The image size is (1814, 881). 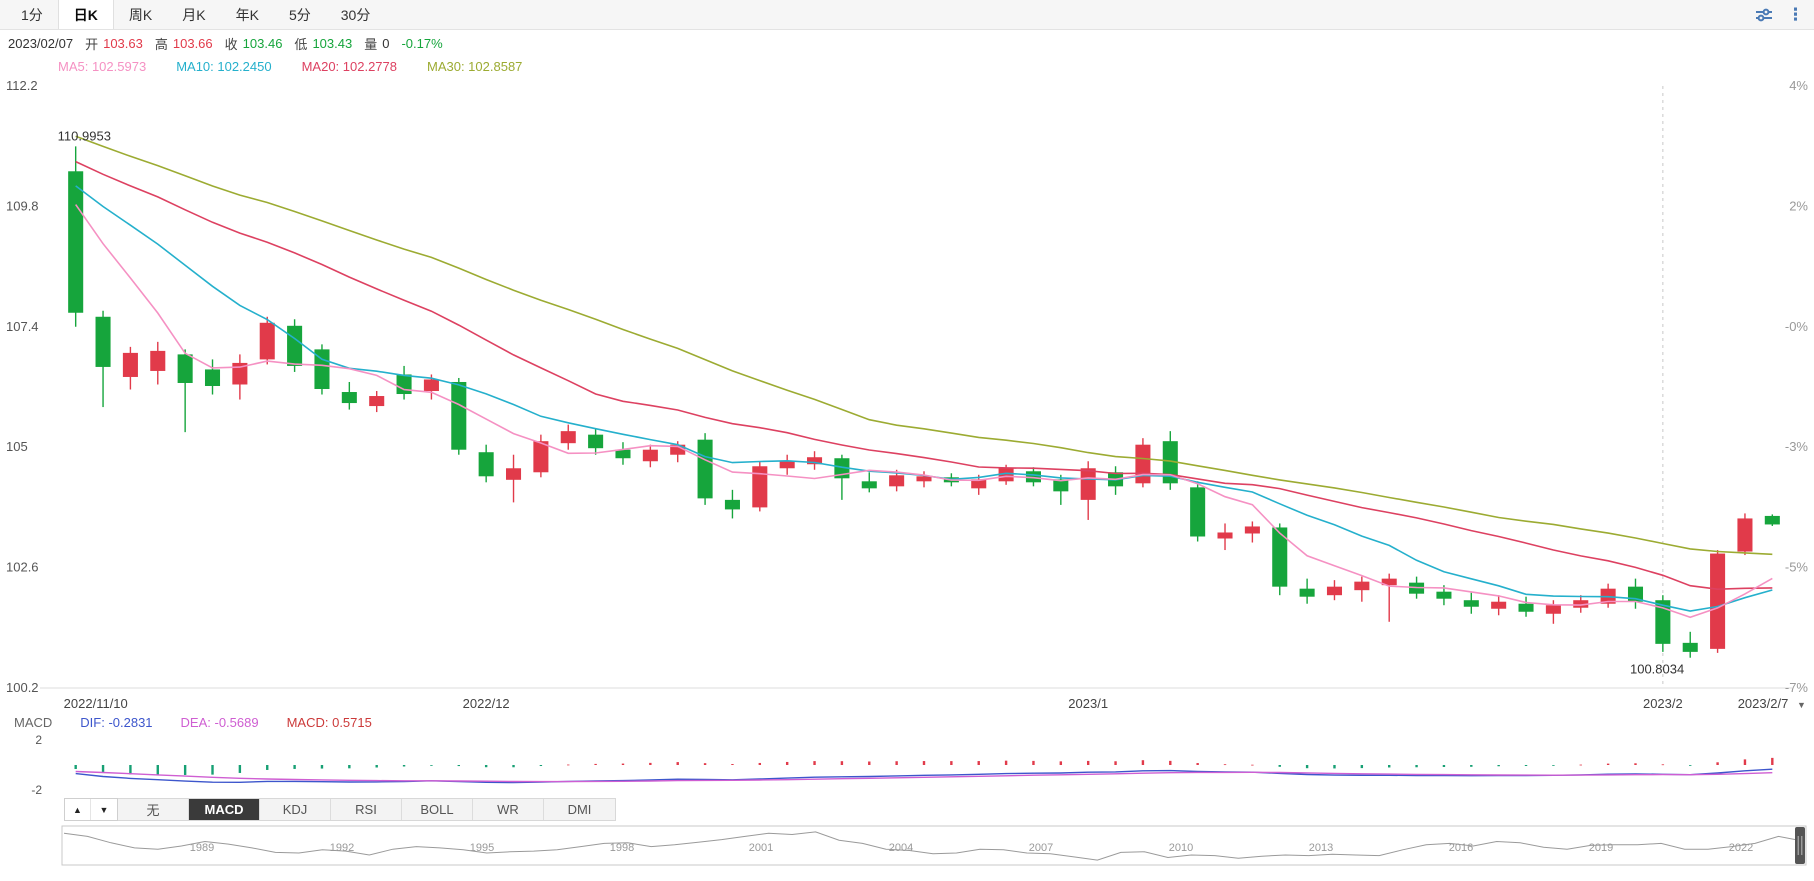 What do you see at coordinates (1764, 15) in the screenshot?
I see `chart-settings-icon` at bounding box center [1764, 15].